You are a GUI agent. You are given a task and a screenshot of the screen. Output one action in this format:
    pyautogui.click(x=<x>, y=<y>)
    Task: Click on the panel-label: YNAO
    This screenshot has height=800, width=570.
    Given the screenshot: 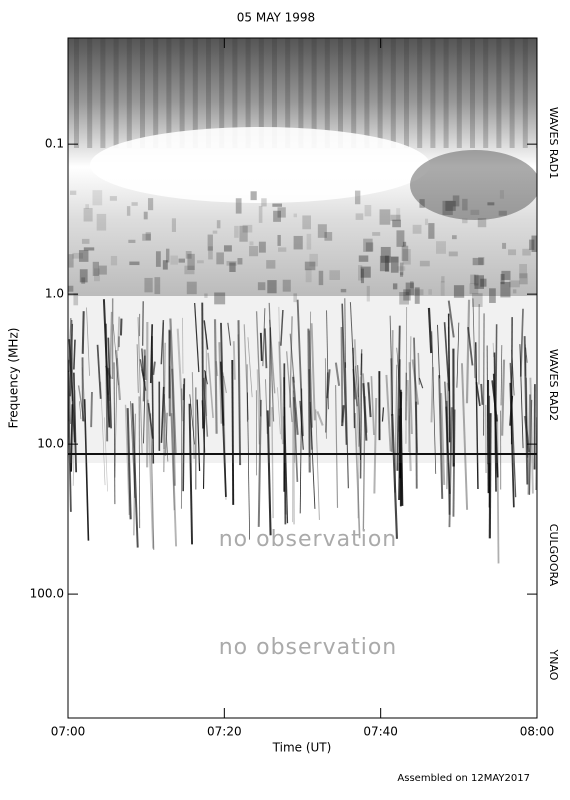 What is the action you would take?
    pyautogui.click(x=553, y=665)
    